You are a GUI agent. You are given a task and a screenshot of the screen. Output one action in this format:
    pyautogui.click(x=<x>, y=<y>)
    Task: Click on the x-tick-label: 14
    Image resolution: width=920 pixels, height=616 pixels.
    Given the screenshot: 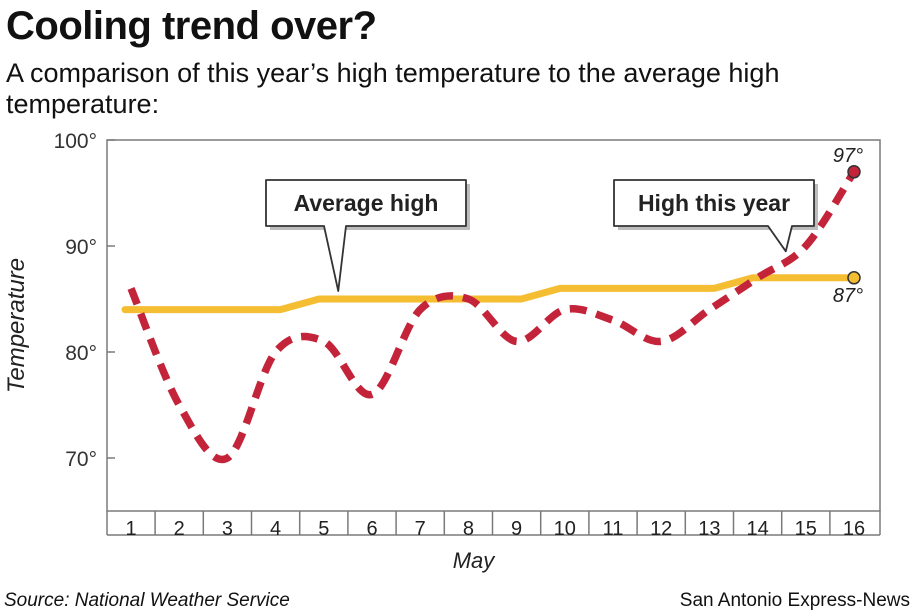 What is the action you would take?
    pyautogui.click(x=757, y=529)
    